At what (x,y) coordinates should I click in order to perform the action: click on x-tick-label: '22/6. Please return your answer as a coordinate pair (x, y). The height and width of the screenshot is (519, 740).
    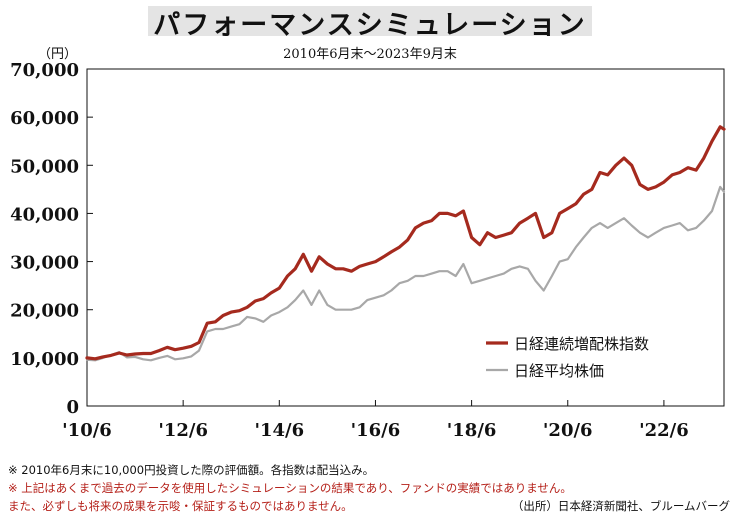
    Looking at the image, I should click on (664, 430).